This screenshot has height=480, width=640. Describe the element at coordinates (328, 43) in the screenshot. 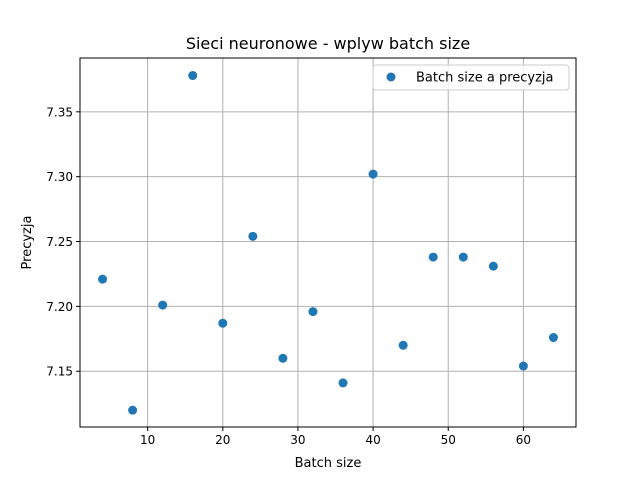

I see `chart-title: Sieci neuronowe - wplyw batch size` at that location.